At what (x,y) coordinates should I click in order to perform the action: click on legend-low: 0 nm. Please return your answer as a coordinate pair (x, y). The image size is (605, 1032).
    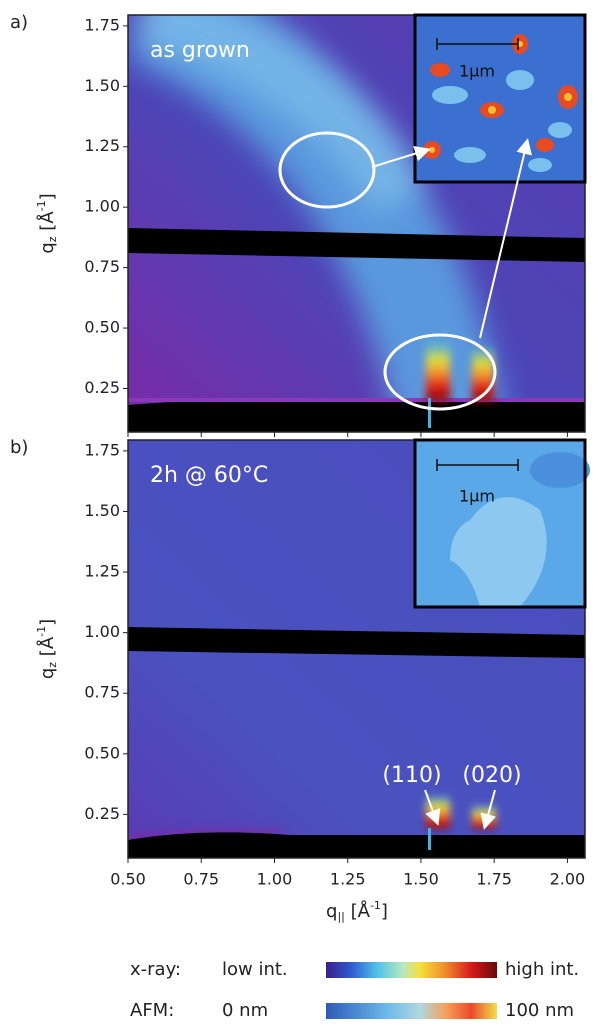
    Looking at the image, I should click on (245, 1010).